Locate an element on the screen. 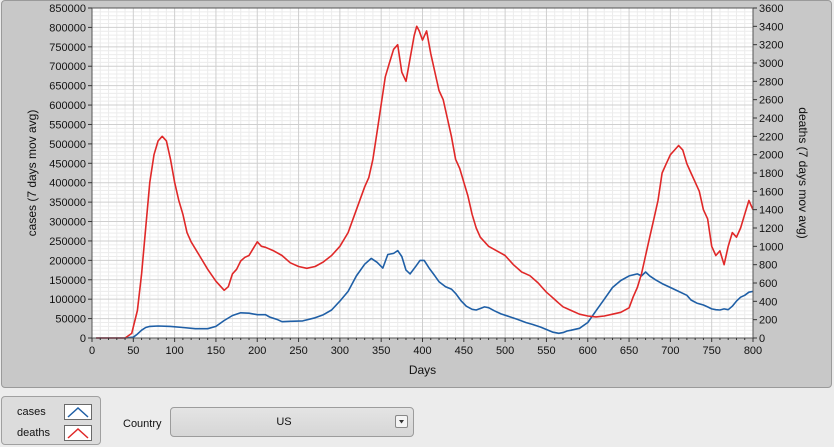  y-left-tick-label: 300000 is located at coordinates (67, 223).